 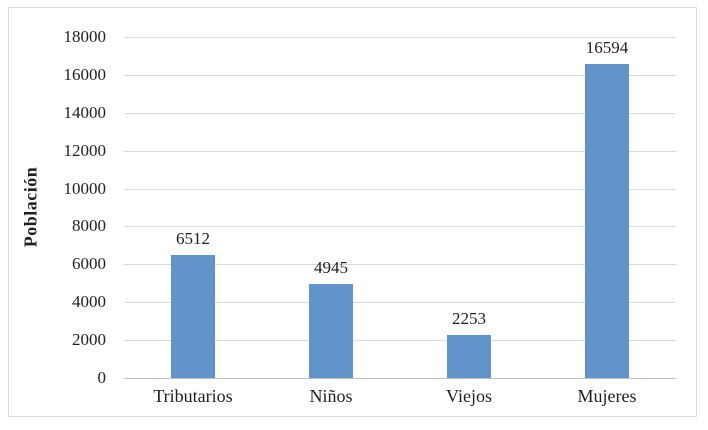 I want to click on bar-mujeres, so click(x=607, y=221).